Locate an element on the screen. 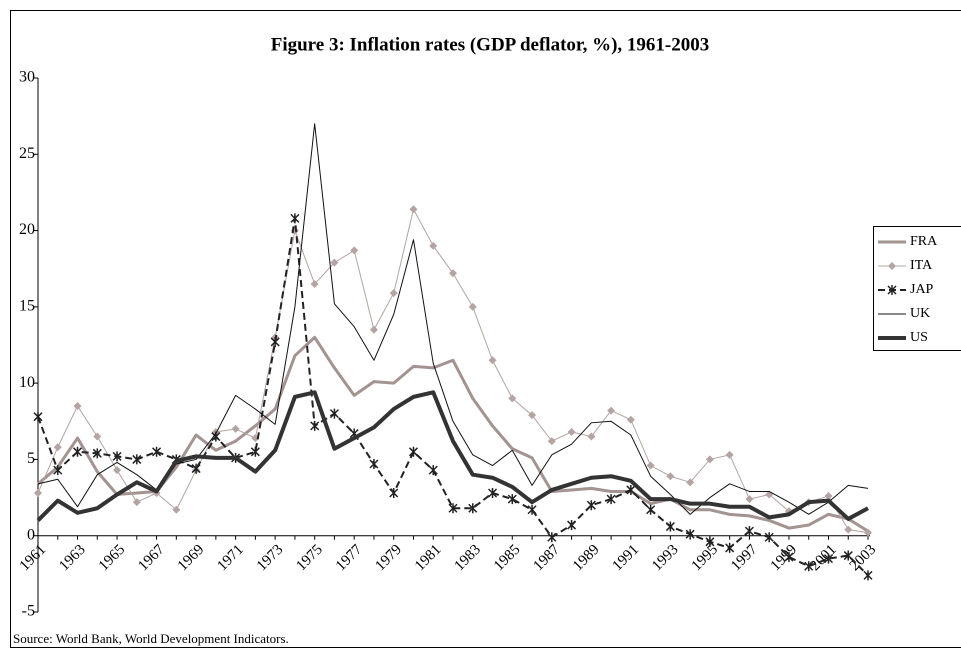 This screenshot has height=657, width=961. y-tick-label: 10 is located at coordinates (27, 382).